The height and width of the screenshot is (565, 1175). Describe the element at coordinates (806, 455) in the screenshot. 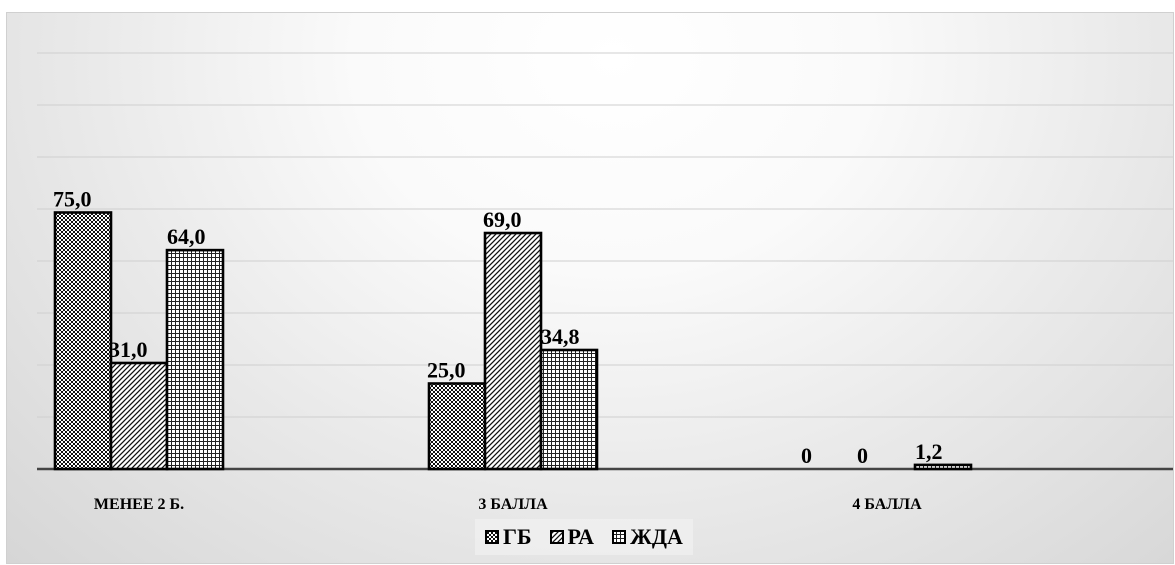

I see `data-label-gb-3: 0` at that location.